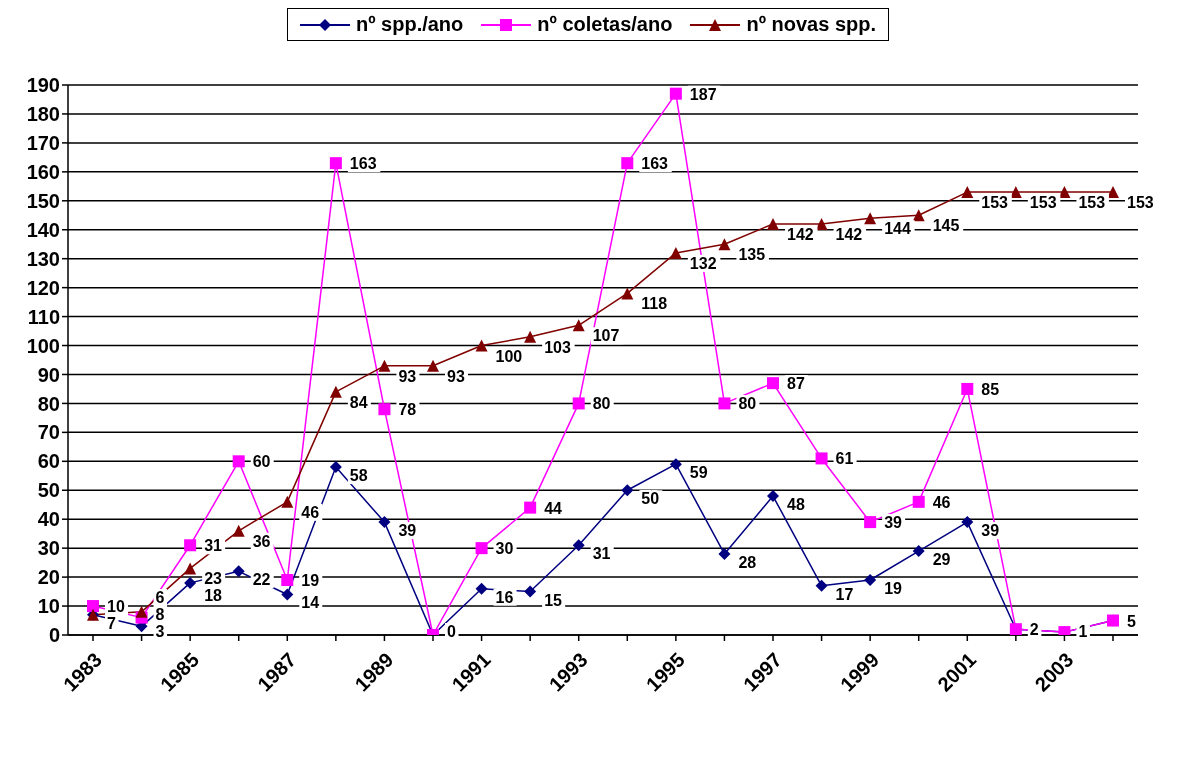  Describe the element at coordinates (160, 631) in the screenshot. I see `data-label: 3` at that location.